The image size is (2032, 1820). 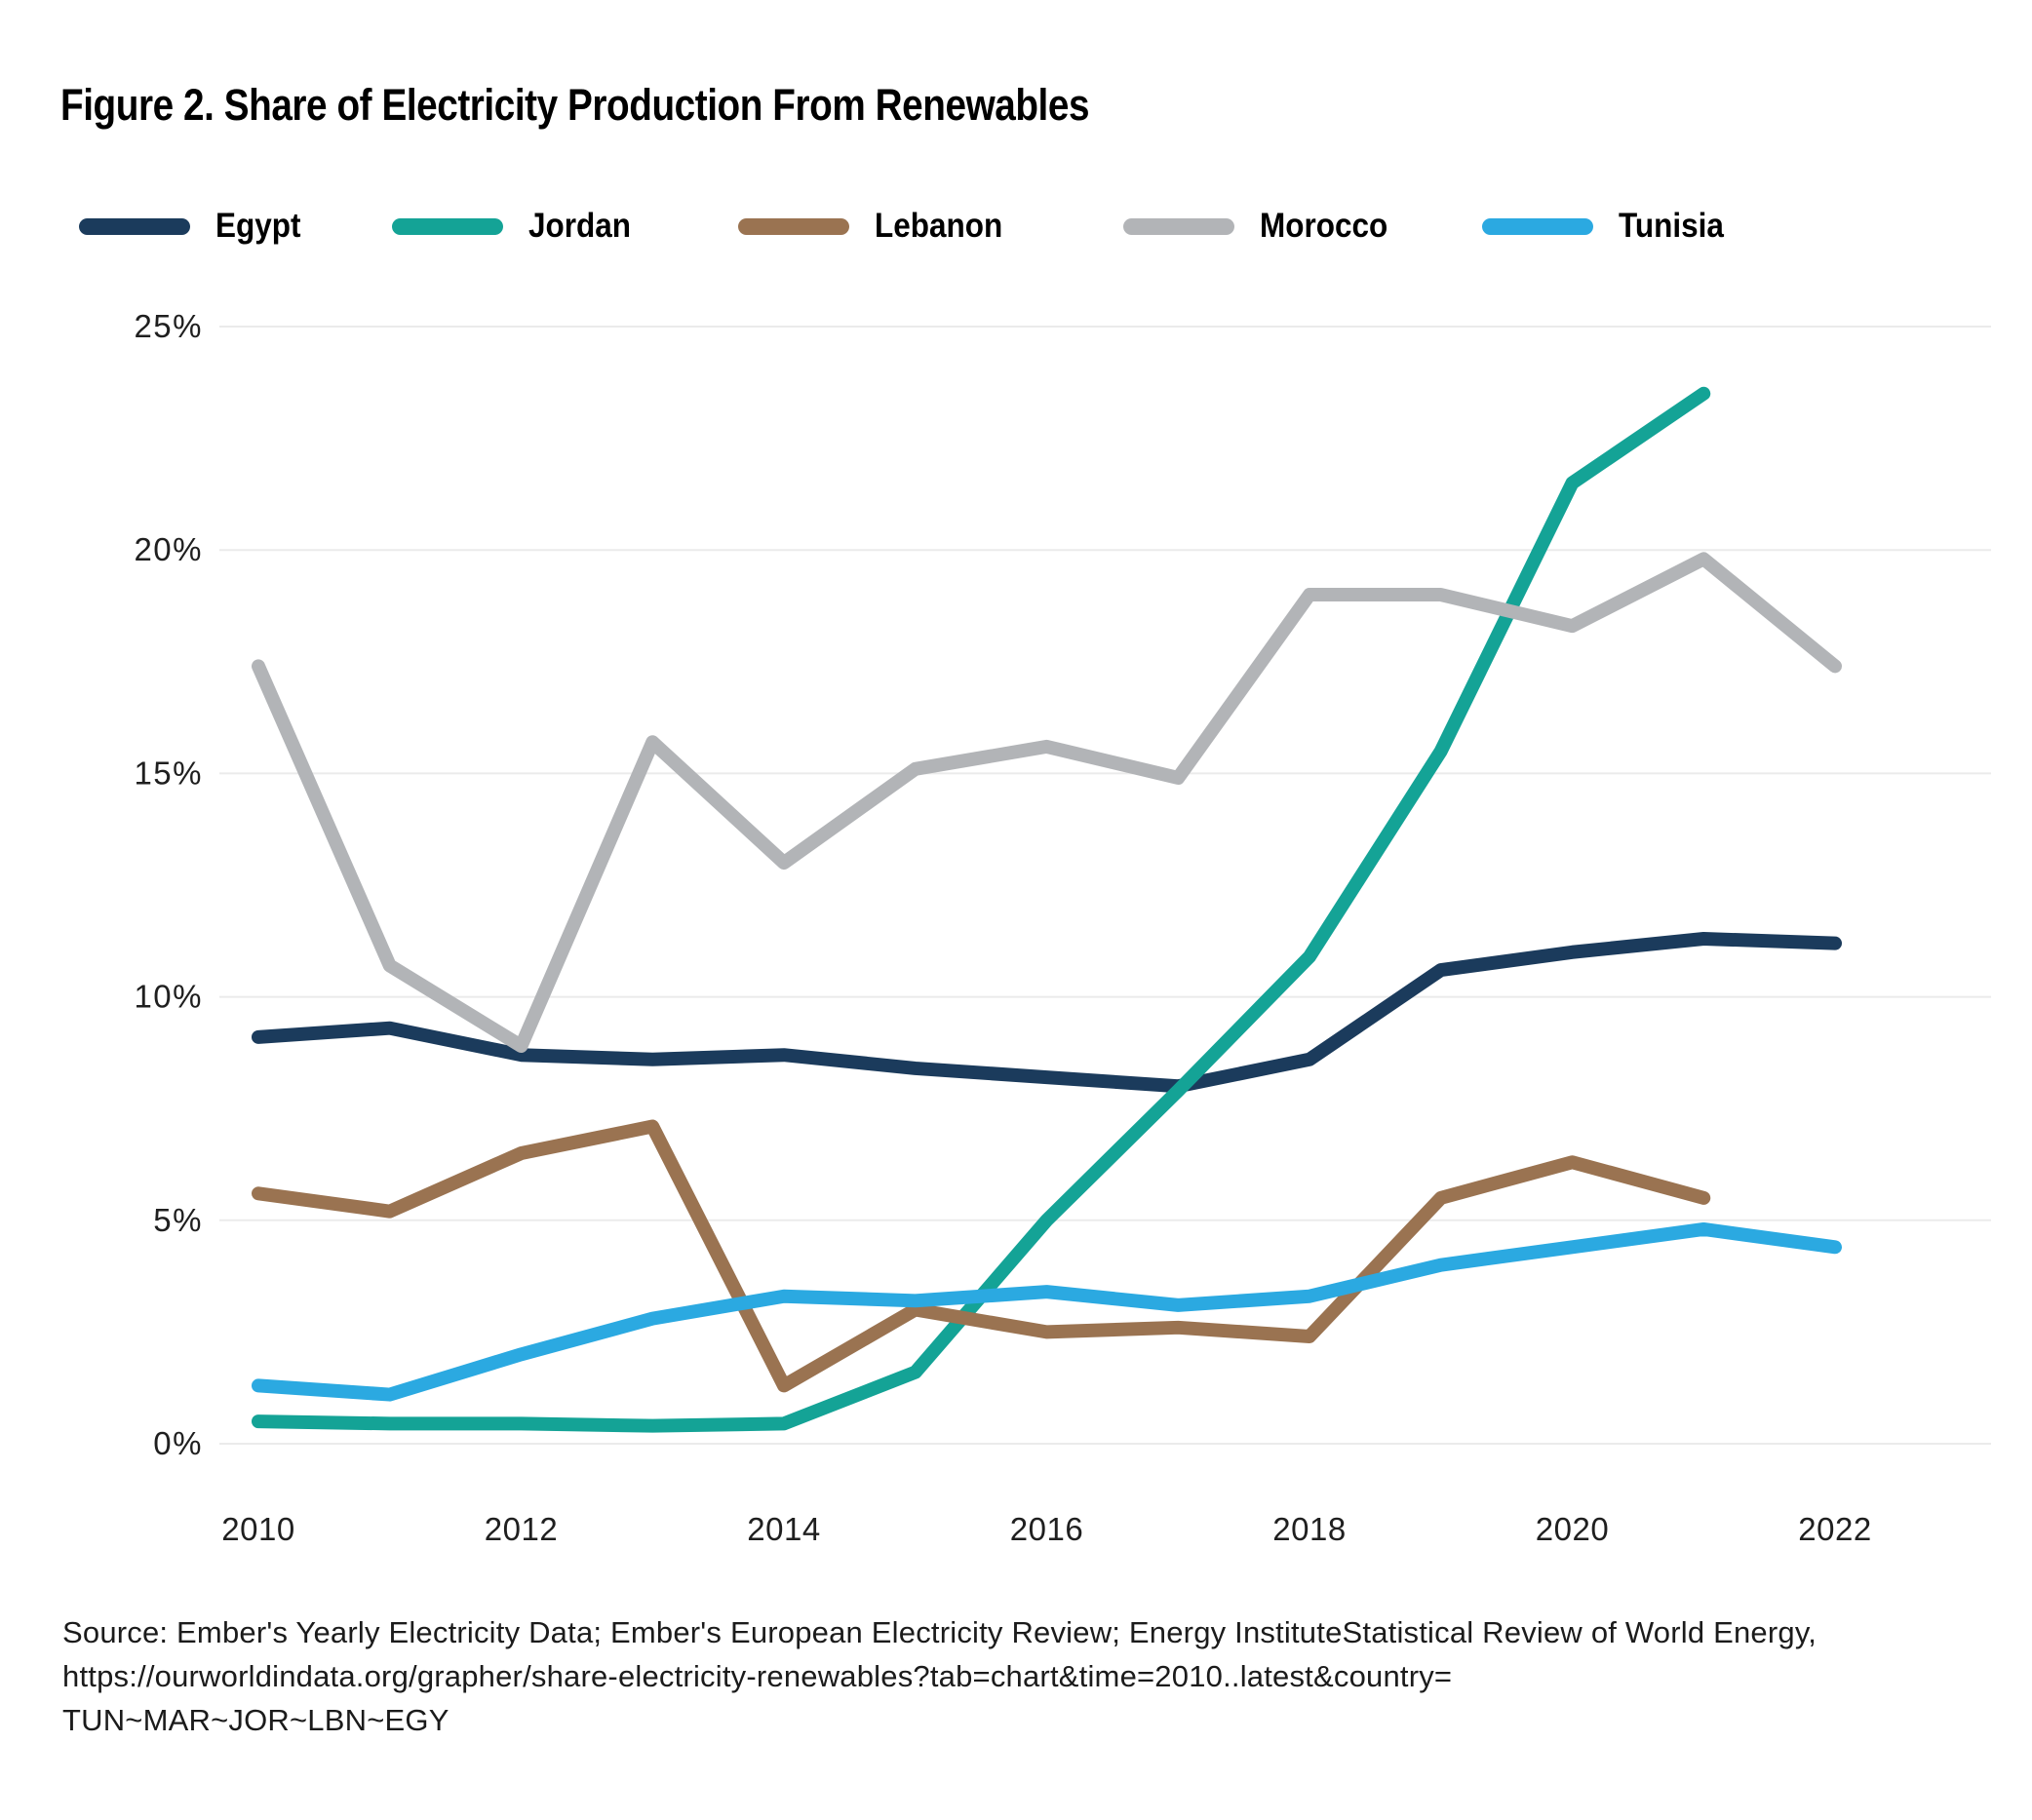 What do you see at coordinates (1572, 1529) in the screenshot?
I see `x-tick-label: 2020` at bounding box center [1572, 1529].